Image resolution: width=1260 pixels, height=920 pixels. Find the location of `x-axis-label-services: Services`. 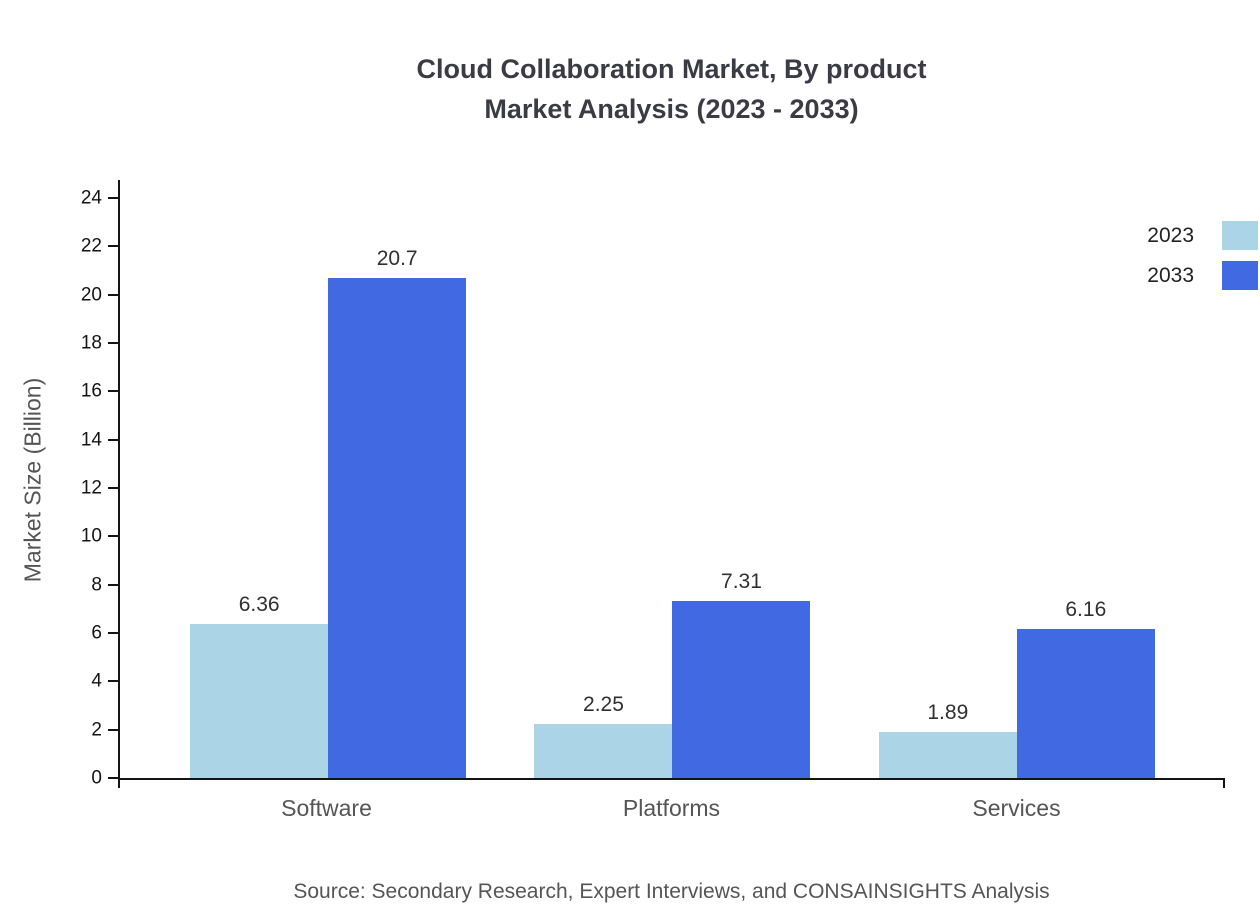

x-axis-label-services: Services is located at coordinates (1016, 808).